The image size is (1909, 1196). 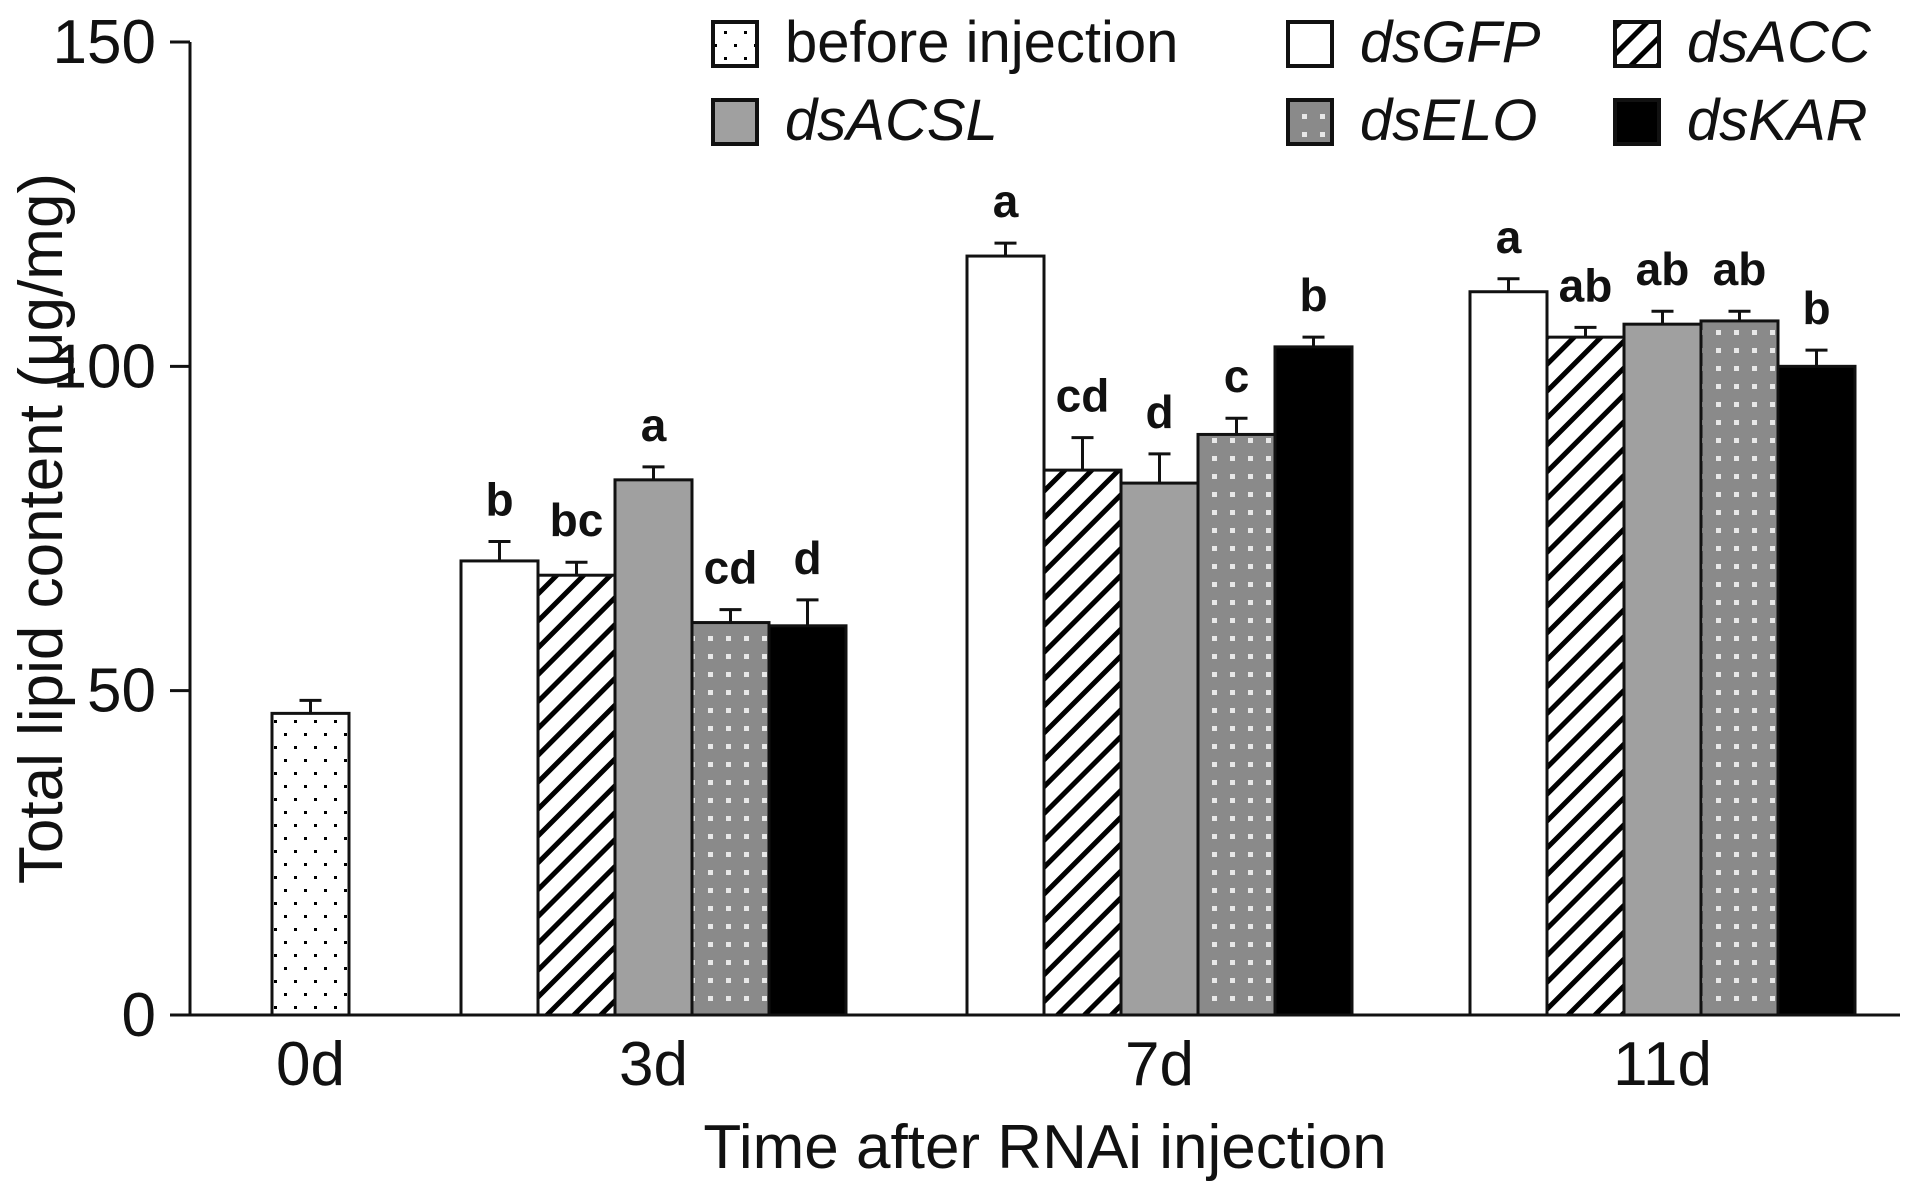 I want to click on bar-dsacc-11d, so click(x=1585, y=676).